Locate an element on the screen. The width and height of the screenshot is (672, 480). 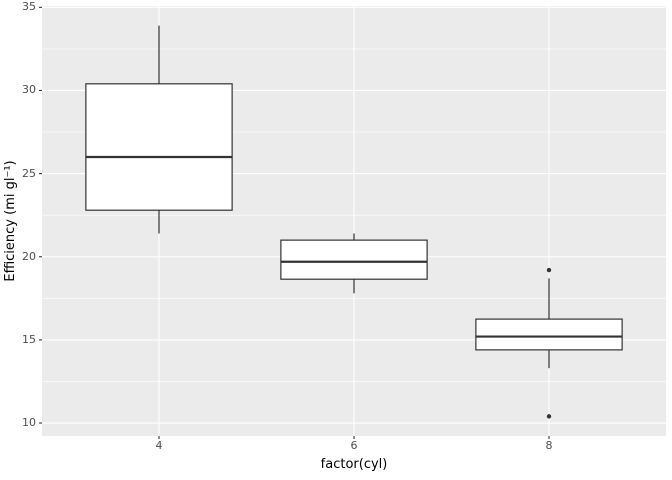
y-tick-label: 30 is located at coordinates (29, 90).